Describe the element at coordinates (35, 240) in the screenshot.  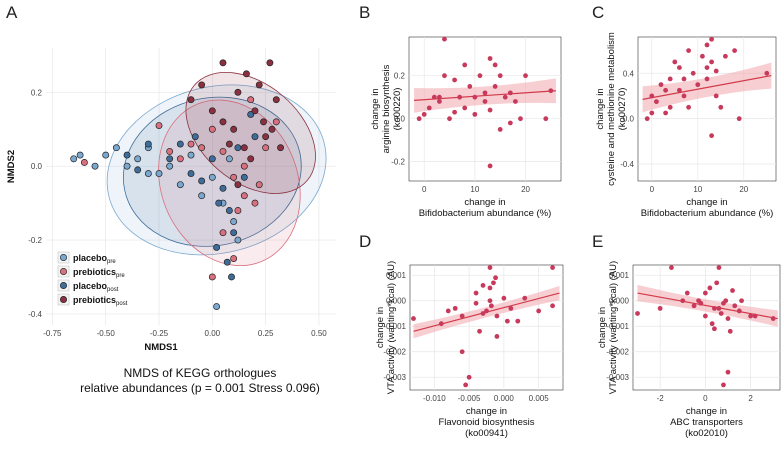
I see `y-tick-label: -0.2` at that location.